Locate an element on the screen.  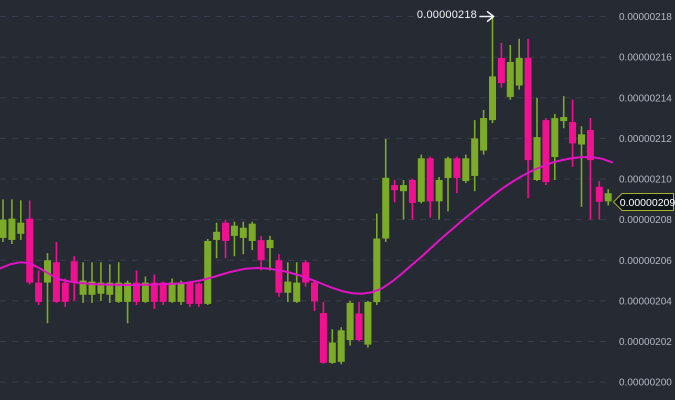
axis-tick-label: 0.00000214 is located at coordinates (645, 98).